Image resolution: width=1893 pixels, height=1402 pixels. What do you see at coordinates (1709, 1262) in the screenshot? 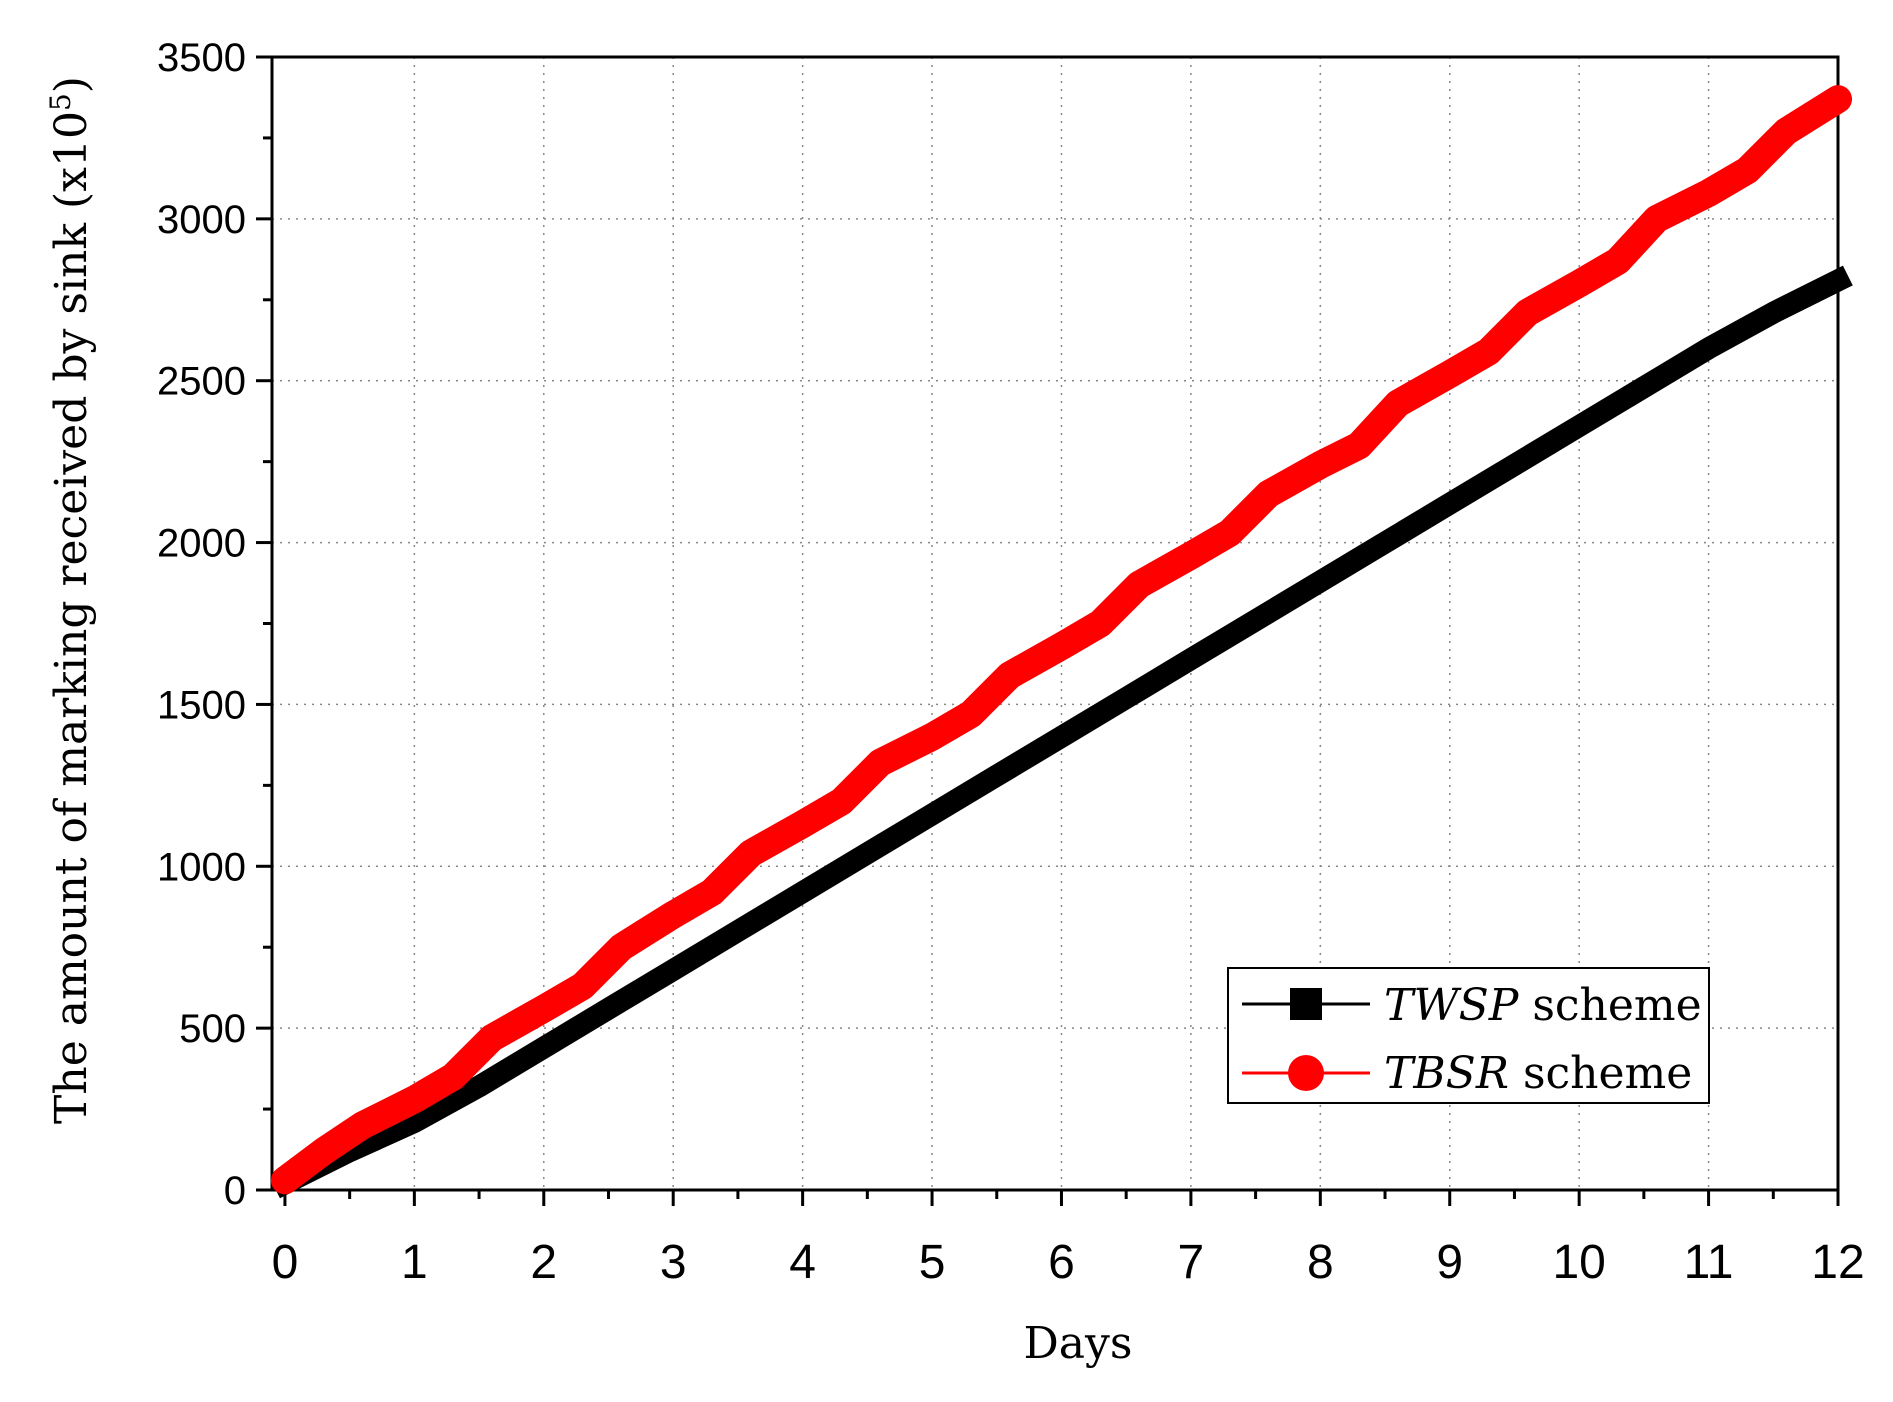
I see `x-tick-label: 11` at bounding box center [1709, 1262].